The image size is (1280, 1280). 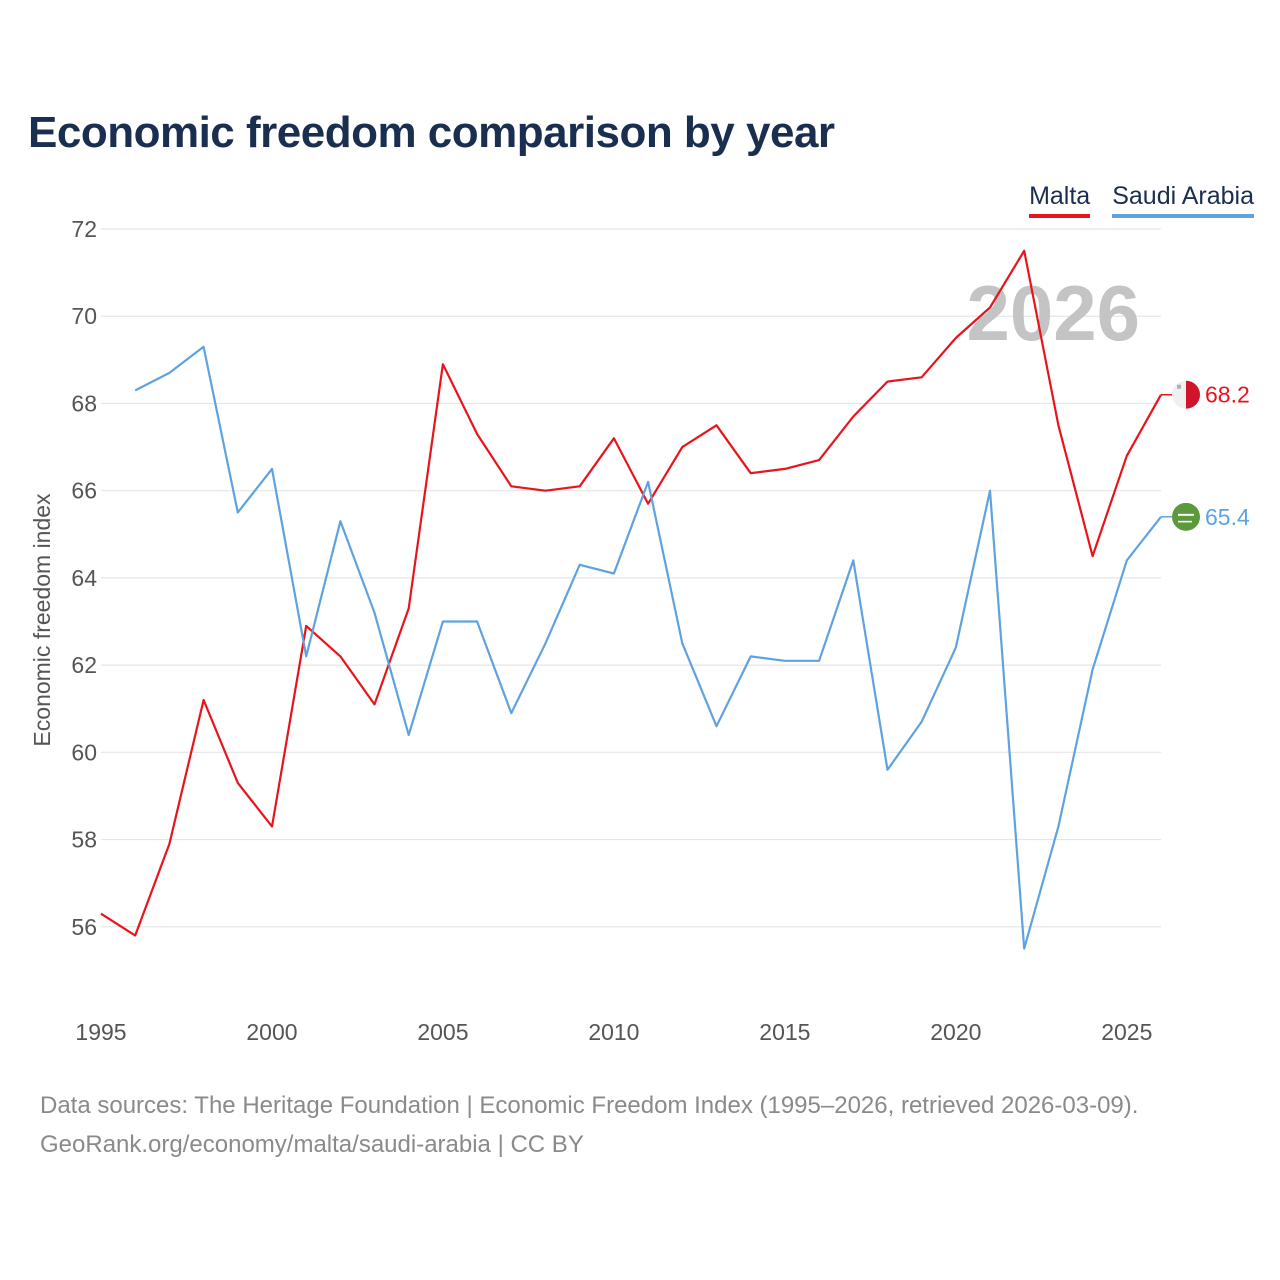 What do you see at coordinates (84, 229) in the screenshot?
I see `y-tick-label-72: 72` at bounding box center [84, 229].